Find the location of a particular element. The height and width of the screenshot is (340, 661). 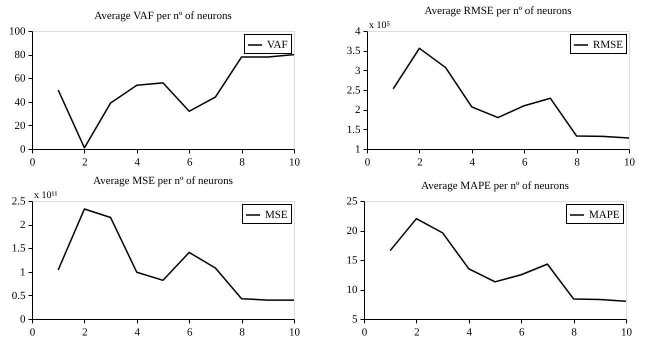

text: x 10¹¹ is located at coordinates (46, 195).